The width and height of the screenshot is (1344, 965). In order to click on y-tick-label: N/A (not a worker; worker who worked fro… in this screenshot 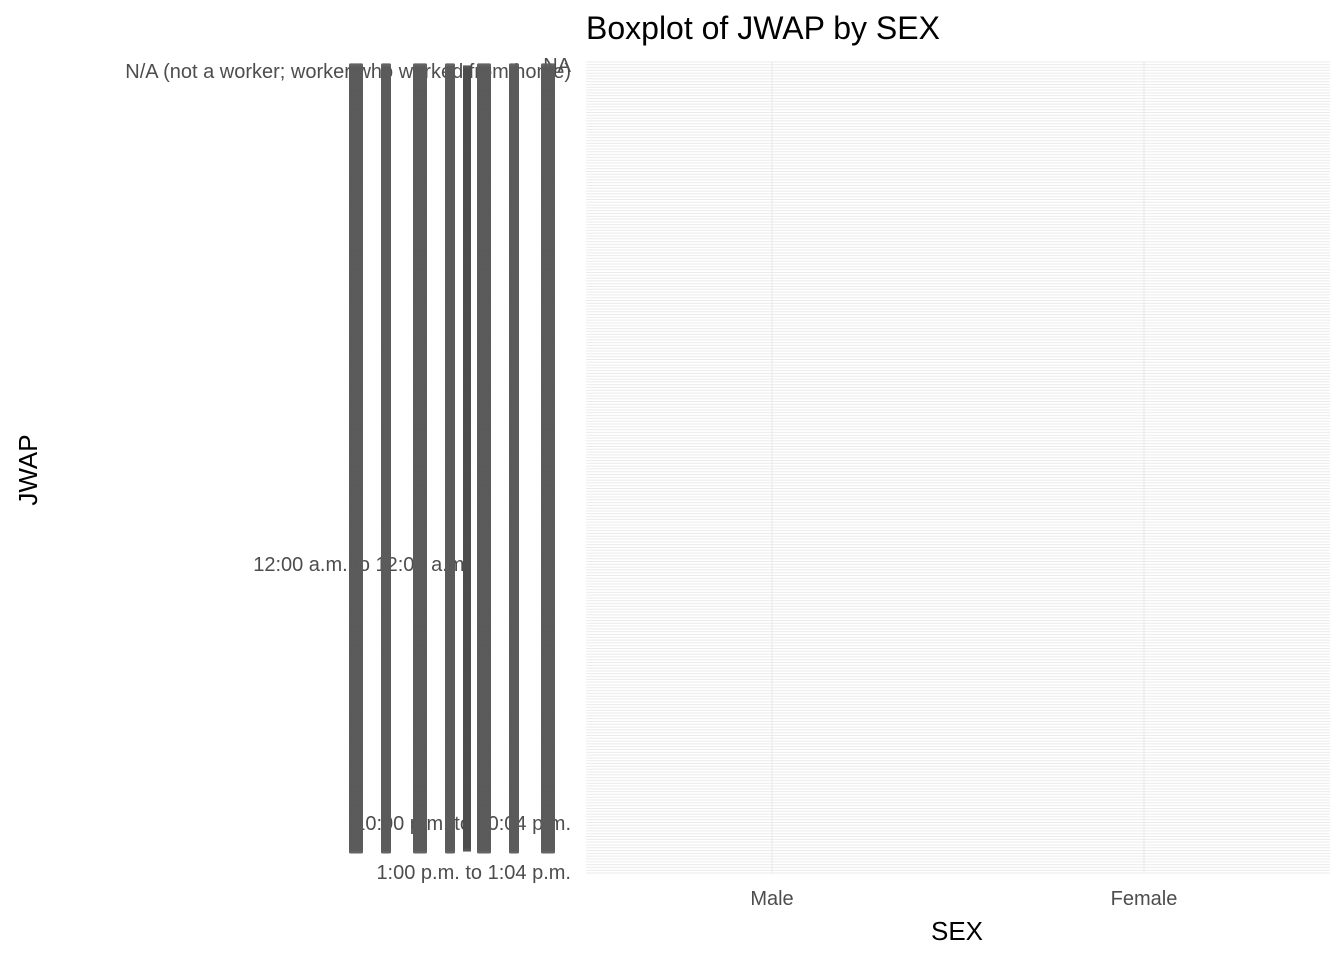, I will do `click(348, 72)`.